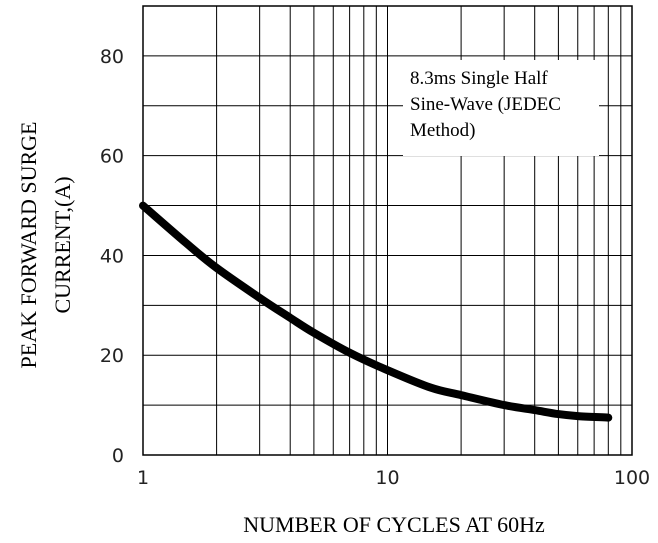 The height and width of the screenshot is (543, 658). Describe the element at coordinates (62, 244) in the screenshot. I see `y-axis-label-line: CURRENT,(A)` at that location.